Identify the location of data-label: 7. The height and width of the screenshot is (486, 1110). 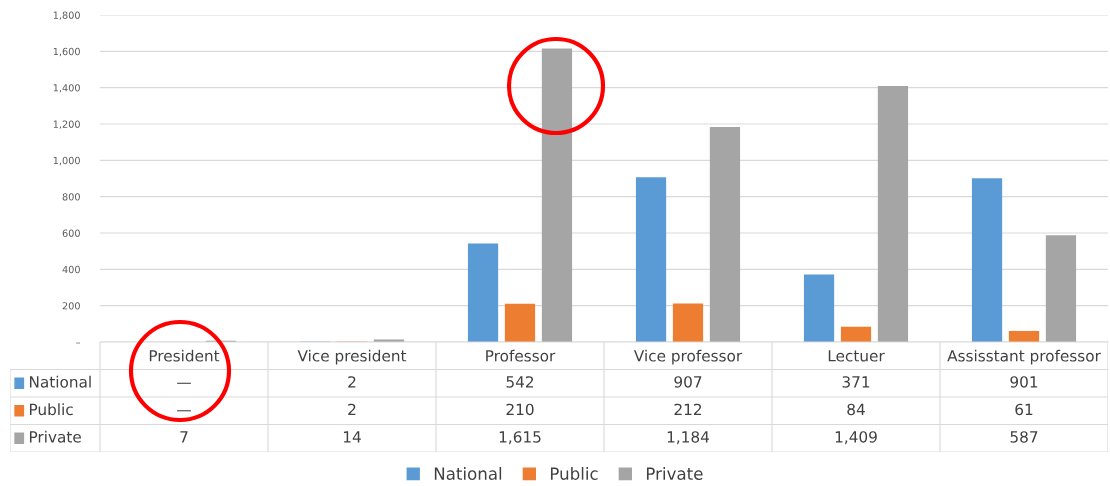
(184, 437).